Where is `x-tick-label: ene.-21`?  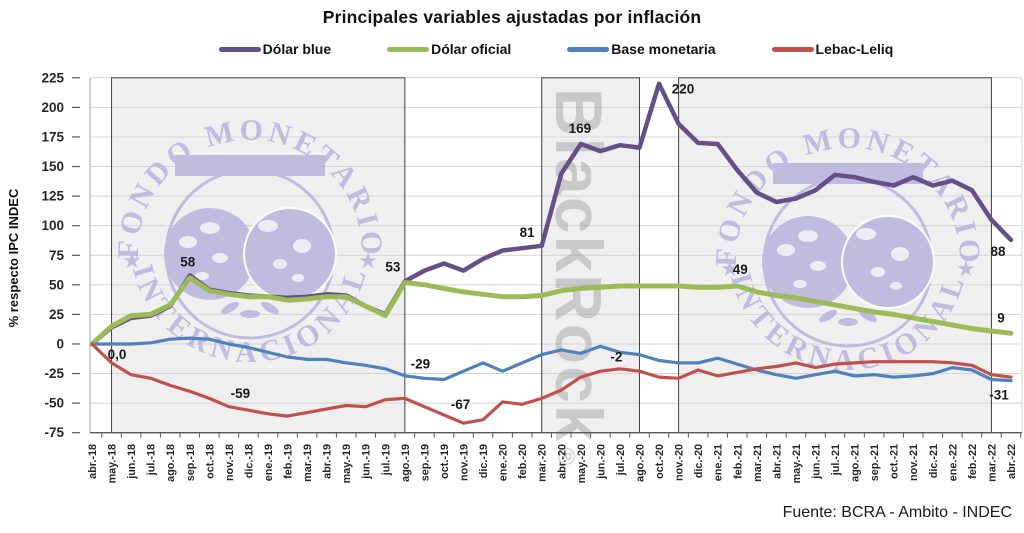 x-tick-label: ene.-21 is located at coordinates (719, 462).